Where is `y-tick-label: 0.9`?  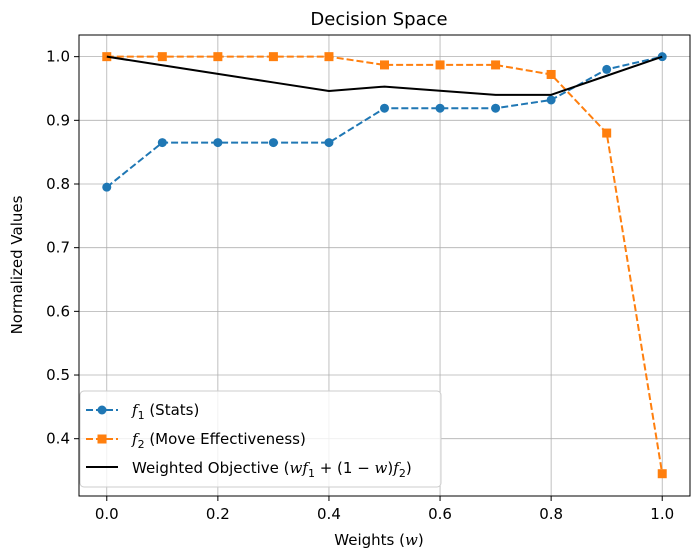 y-tick-label: 0.9 is located at coordinates (58, 120).